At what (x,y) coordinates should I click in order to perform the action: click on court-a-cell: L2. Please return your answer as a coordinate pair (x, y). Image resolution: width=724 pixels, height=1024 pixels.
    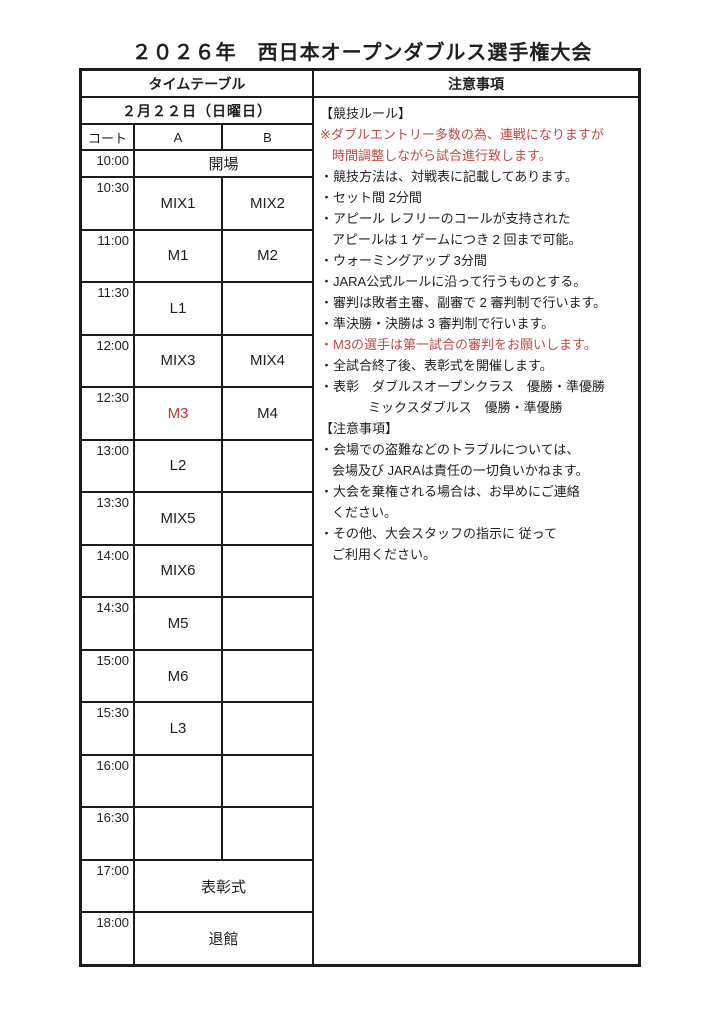
    Looking at the image, I should click on (179, 466).